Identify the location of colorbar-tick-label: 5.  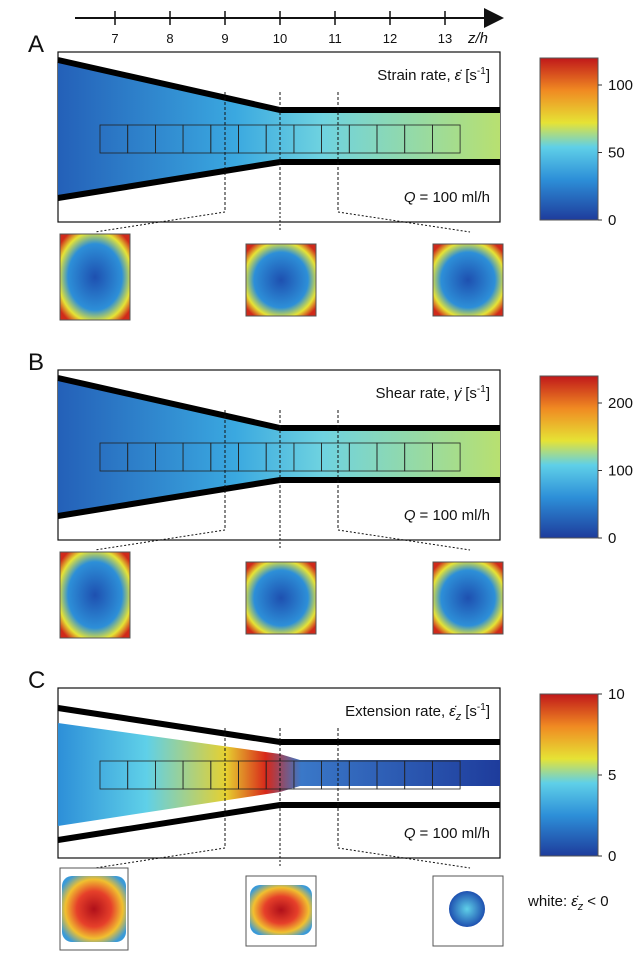
(612, 775).